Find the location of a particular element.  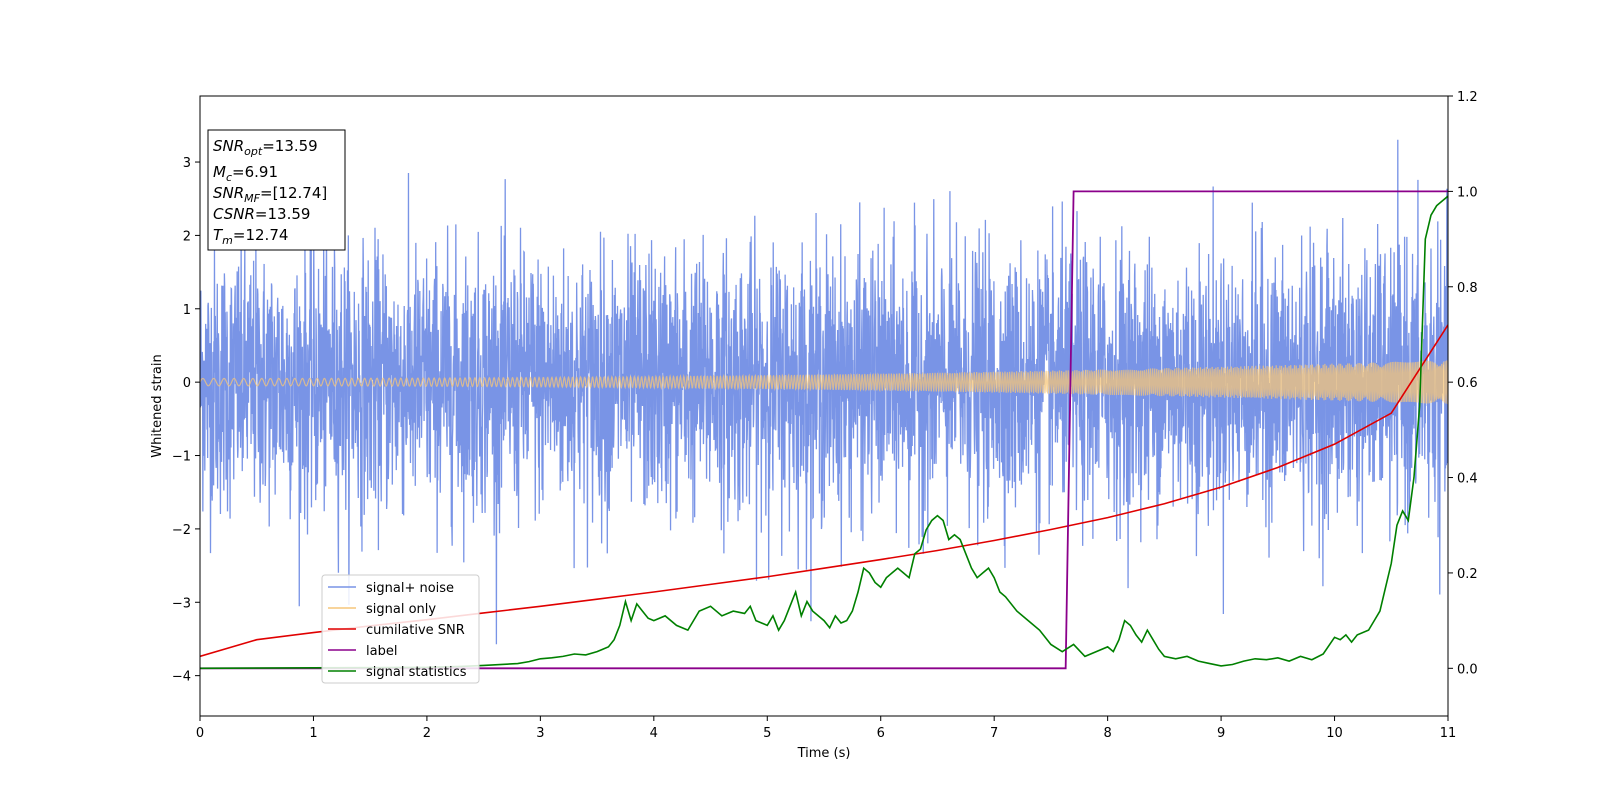

y-left-tick-label: 1 is located at coordinates (187, 310).